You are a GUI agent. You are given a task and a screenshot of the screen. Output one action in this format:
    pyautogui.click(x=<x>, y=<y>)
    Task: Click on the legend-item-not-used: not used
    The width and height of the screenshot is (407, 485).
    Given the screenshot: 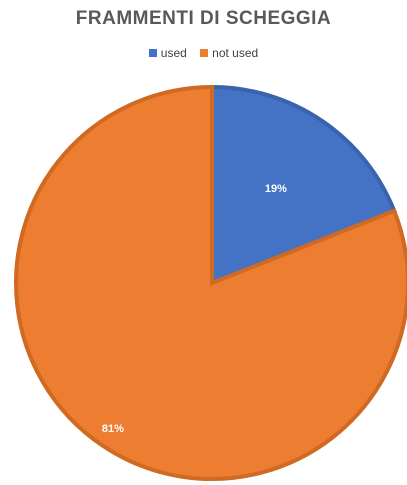 What is the action you would take?
    pyautogui.click(x=229, y=53)
    